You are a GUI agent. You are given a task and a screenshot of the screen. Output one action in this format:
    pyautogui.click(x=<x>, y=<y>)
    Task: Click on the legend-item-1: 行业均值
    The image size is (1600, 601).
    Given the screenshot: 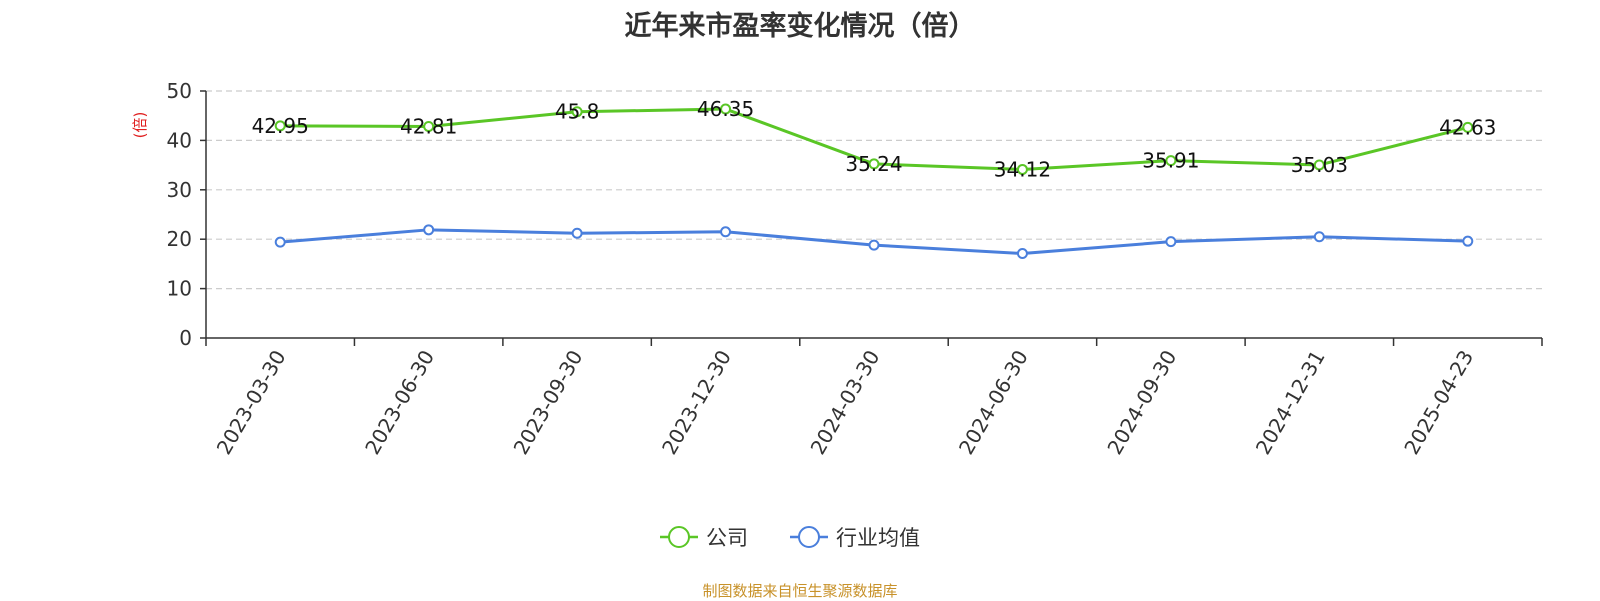 What is the action you would take?
    pyautogui.click(x=855, y=538)
    